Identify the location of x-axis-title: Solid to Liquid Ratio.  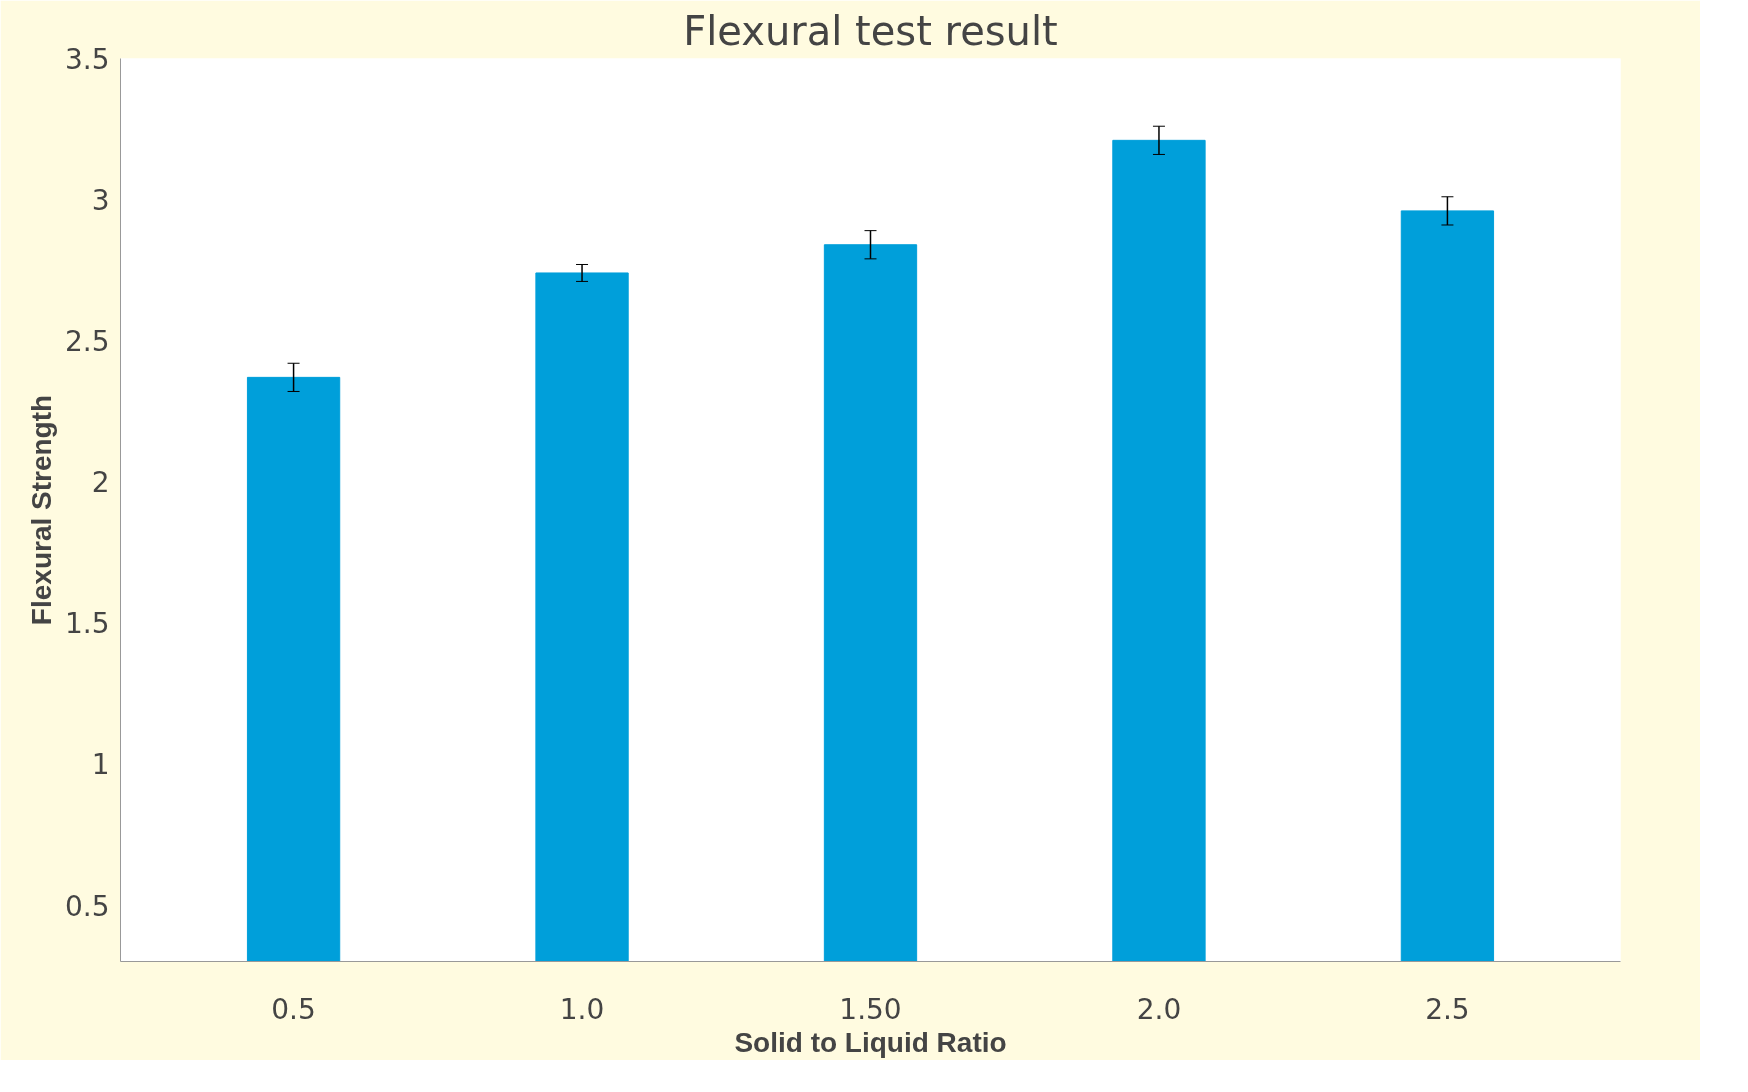
(870, 1042).